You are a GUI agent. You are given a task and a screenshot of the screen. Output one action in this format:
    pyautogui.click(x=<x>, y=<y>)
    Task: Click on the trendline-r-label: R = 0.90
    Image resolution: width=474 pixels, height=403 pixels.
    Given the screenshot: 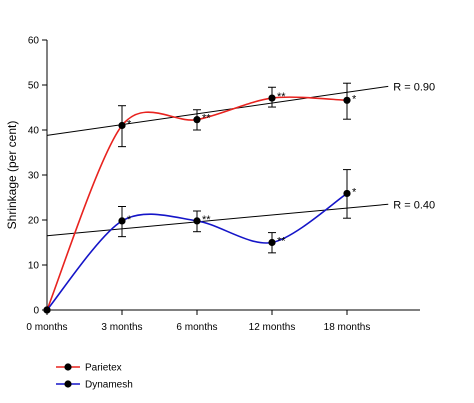 What is the action you would take?
    pyautogui.click(x=414, y=87)
    